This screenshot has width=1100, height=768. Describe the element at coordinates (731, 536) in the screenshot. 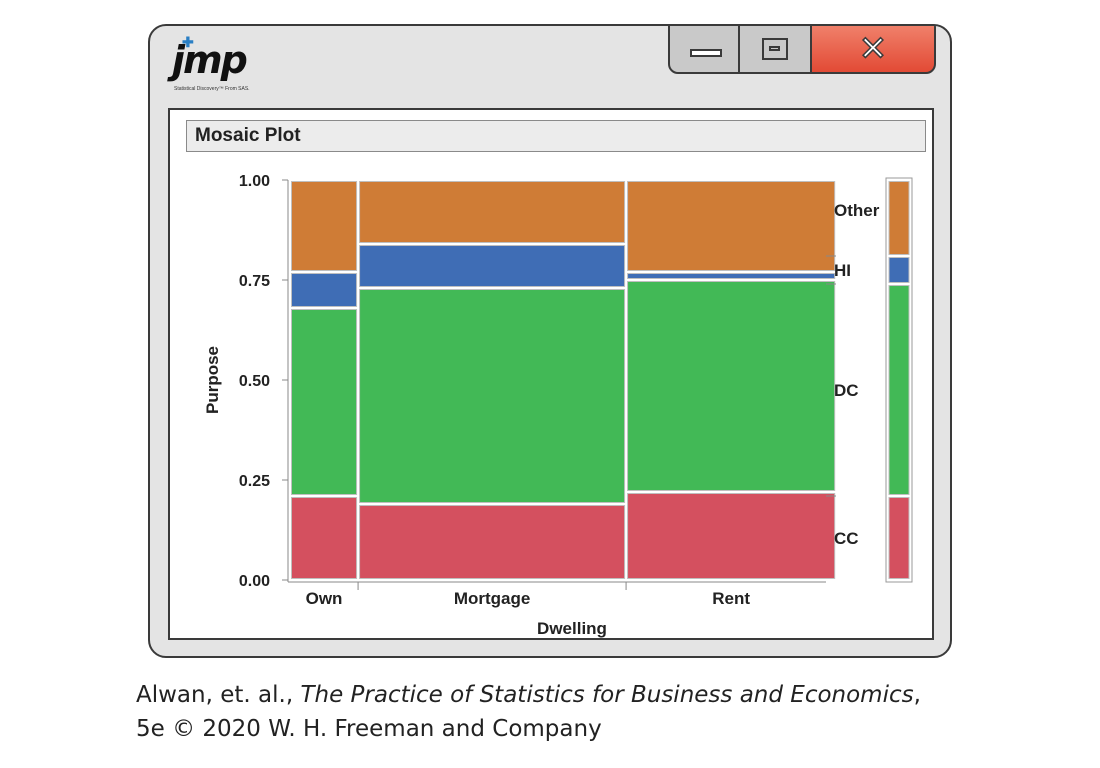

I see `mosaic-cell-rent-cc` at that location.